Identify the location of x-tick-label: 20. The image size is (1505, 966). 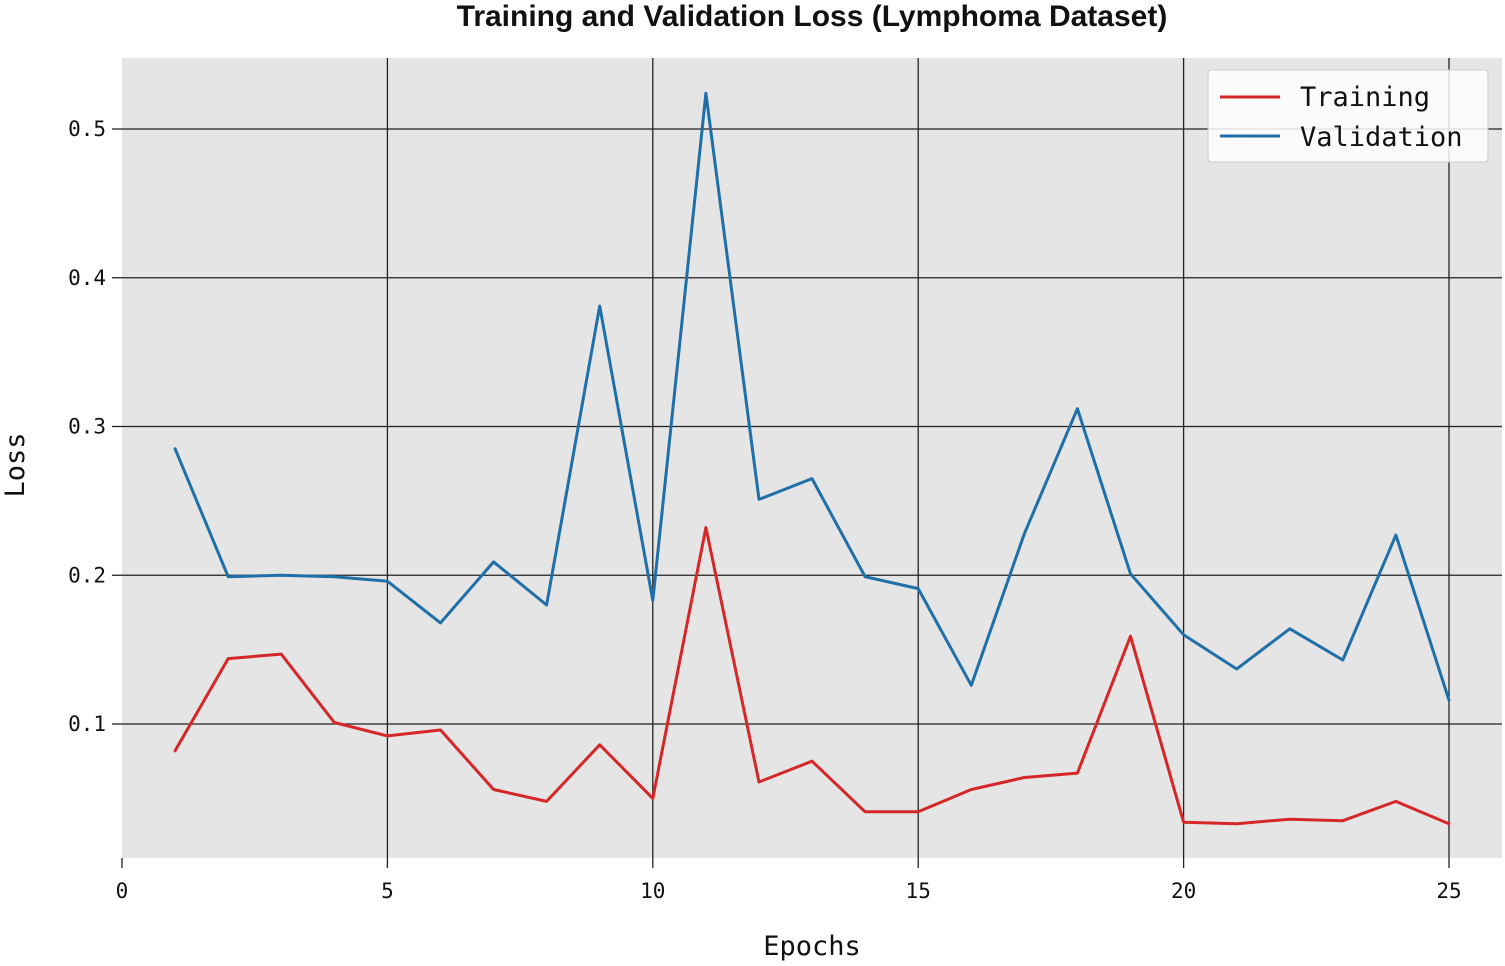
(1183, 891).